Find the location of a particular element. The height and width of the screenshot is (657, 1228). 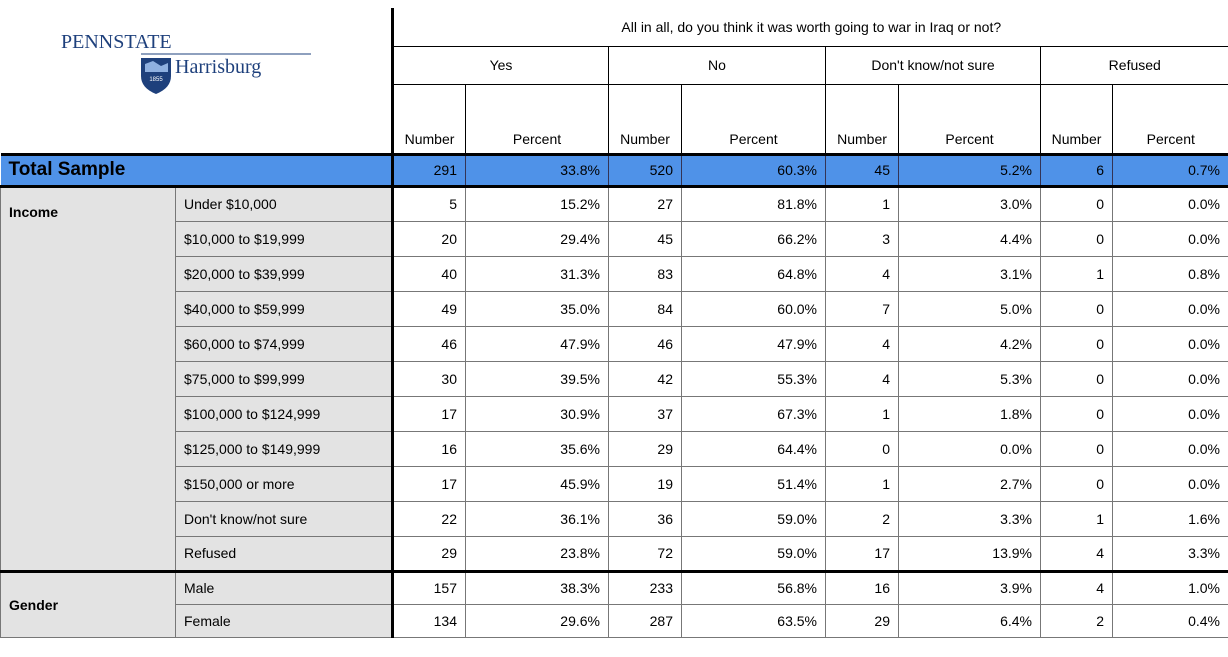

data-cell: 7 is located at coordinates (862, 308).